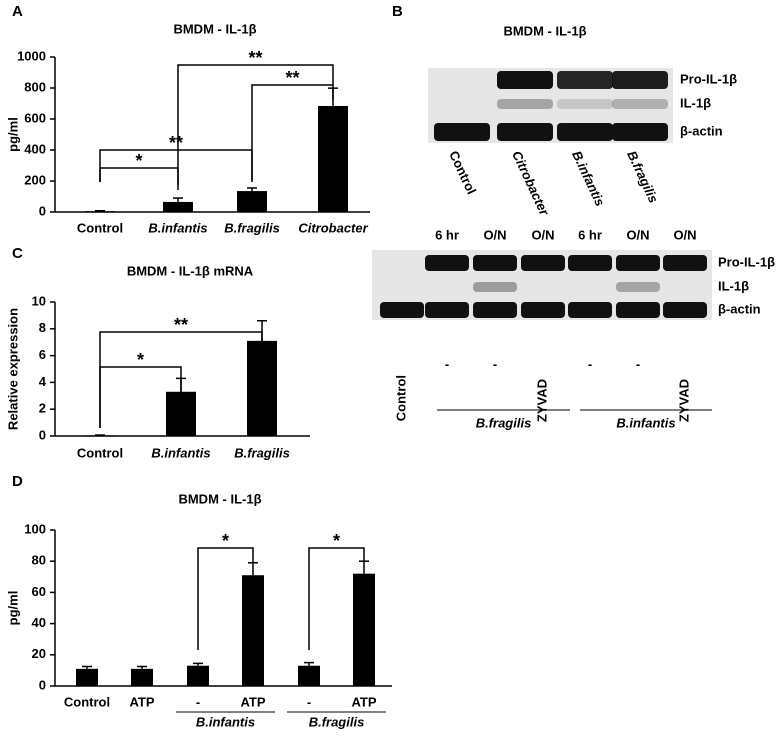 The image size is (782, 737). I want to click on lane-label: B.infantis, so click(588, 178).